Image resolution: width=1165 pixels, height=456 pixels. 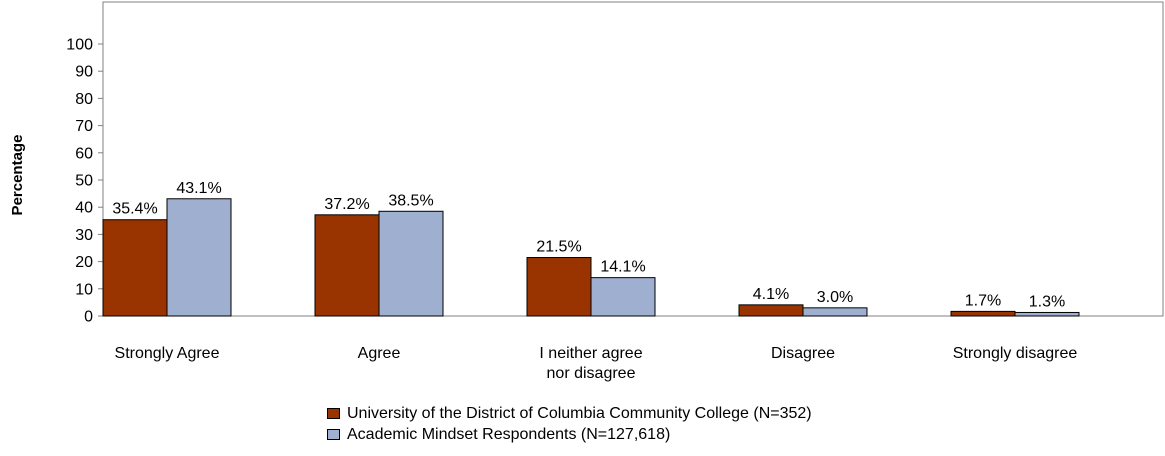 What do you see at coordinates (983, 300) in the screenshot?
I see `data-label: 1.7%` at bounding box center [983, 300].